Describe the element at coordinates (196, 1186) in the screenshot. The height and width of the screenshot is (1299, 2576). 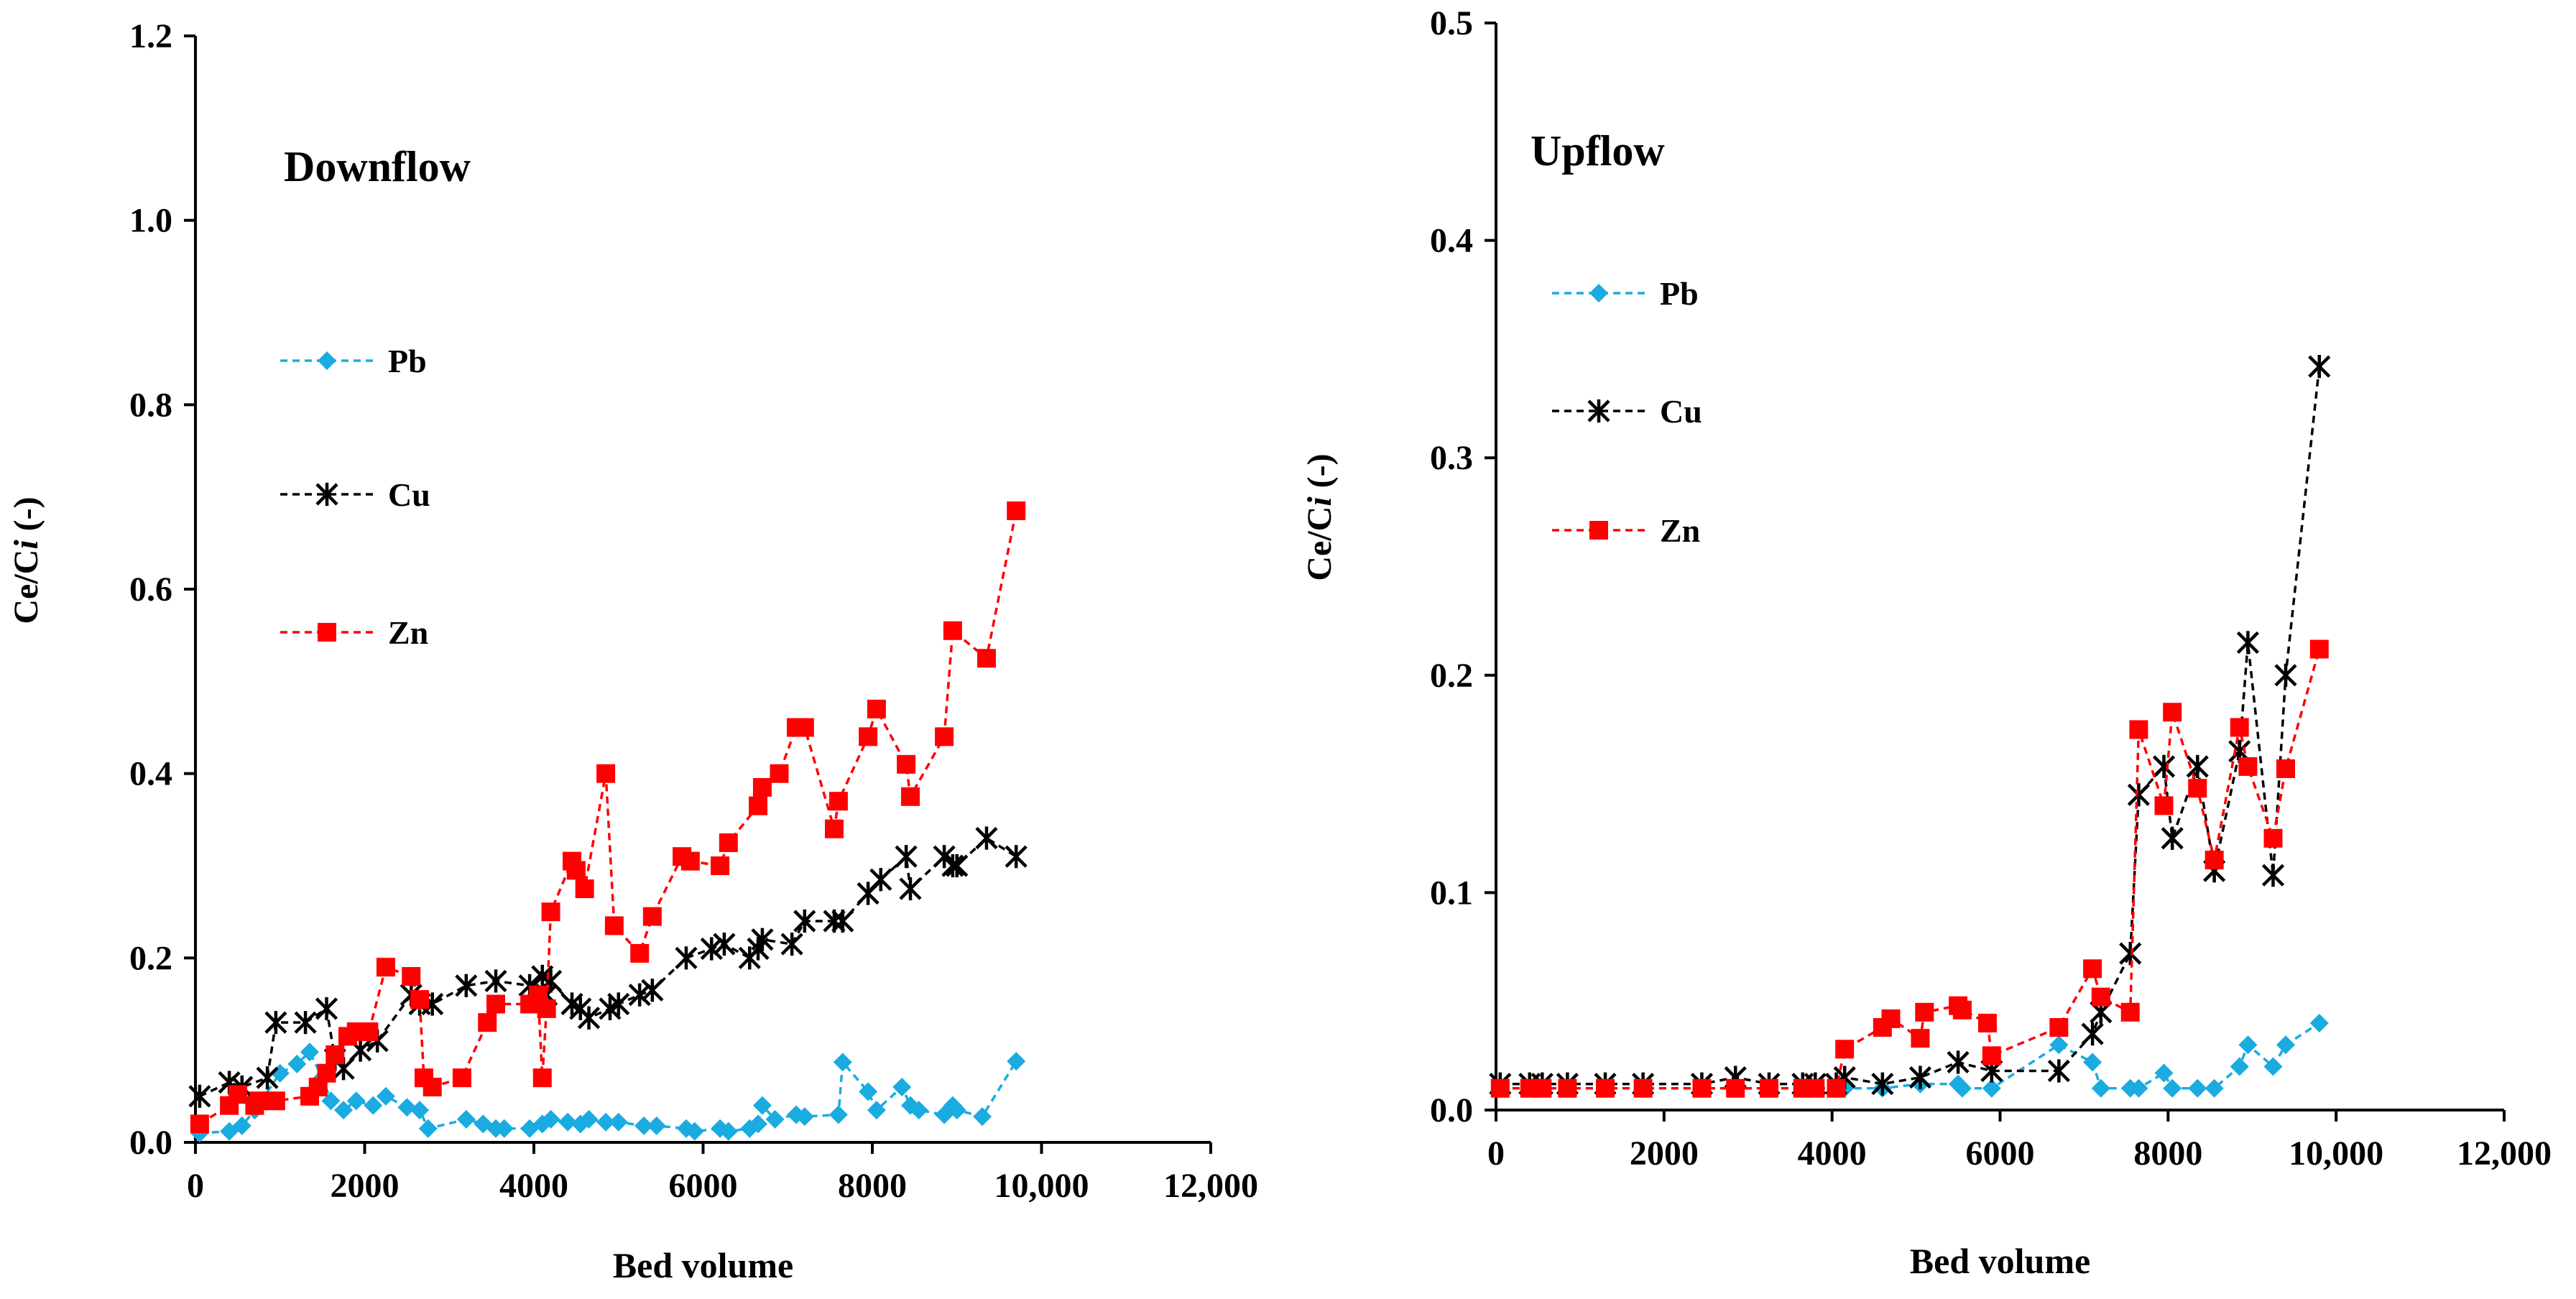
I see `downflow-x-tick-label: 0` at that location.